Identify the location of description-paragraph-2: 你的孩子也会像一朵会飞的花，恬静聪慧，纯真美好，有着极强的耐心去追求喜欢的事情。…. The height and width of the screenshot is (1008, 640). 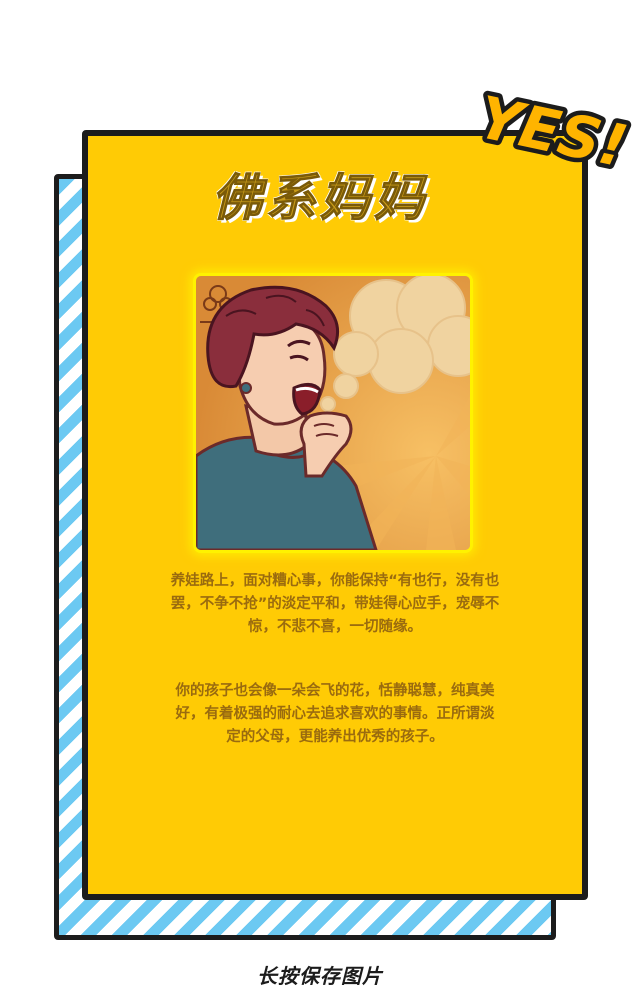
(335, 714).